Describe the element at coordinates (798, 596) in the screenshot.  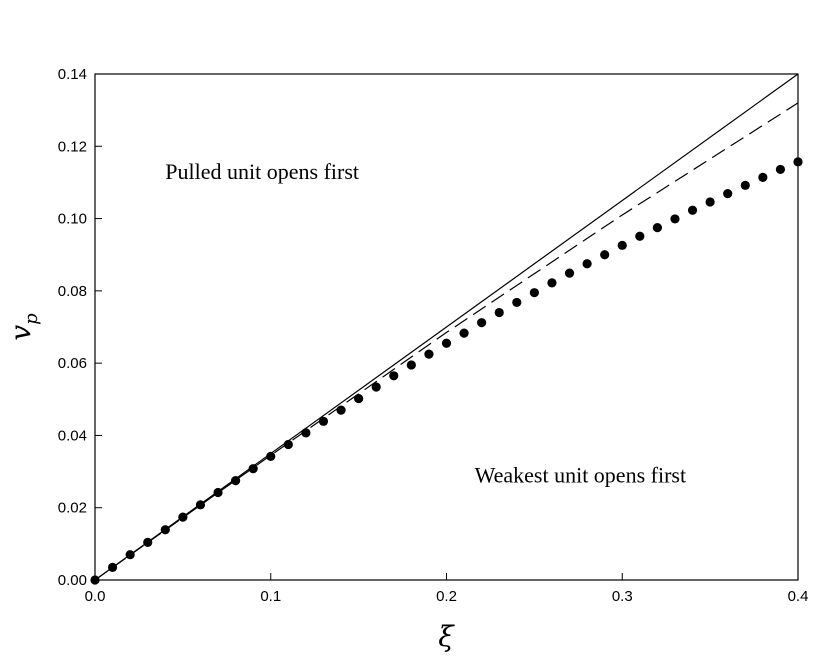
I see `x-tick-label: 0.4` at that location.